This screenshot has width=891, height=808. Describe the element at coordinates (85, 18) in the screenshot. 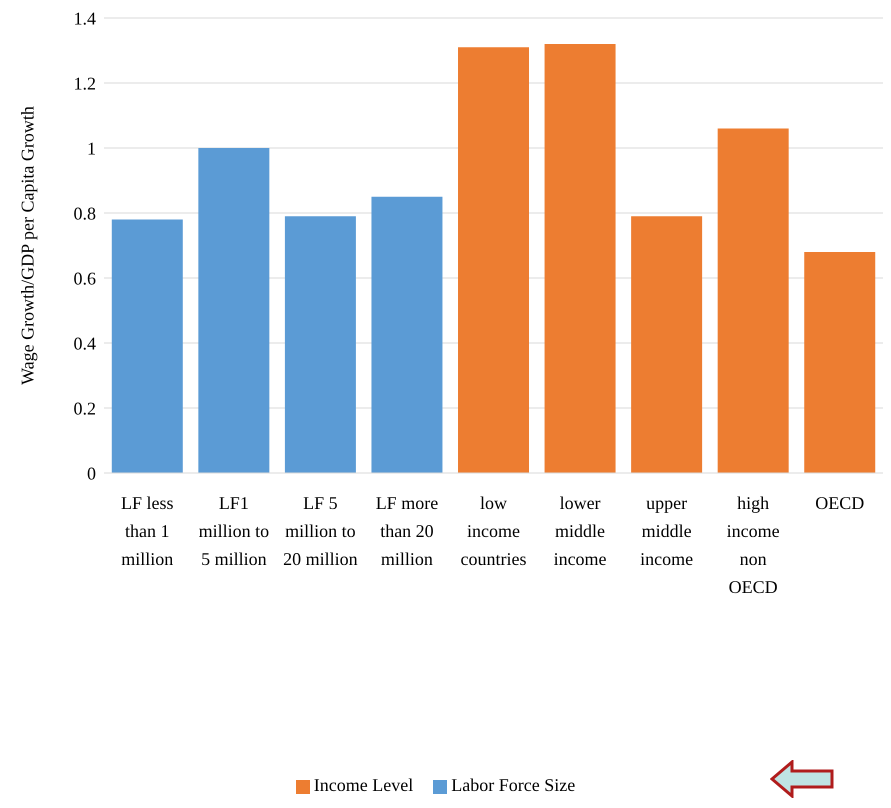

I see `y-tick-label: 1.4` at that location.